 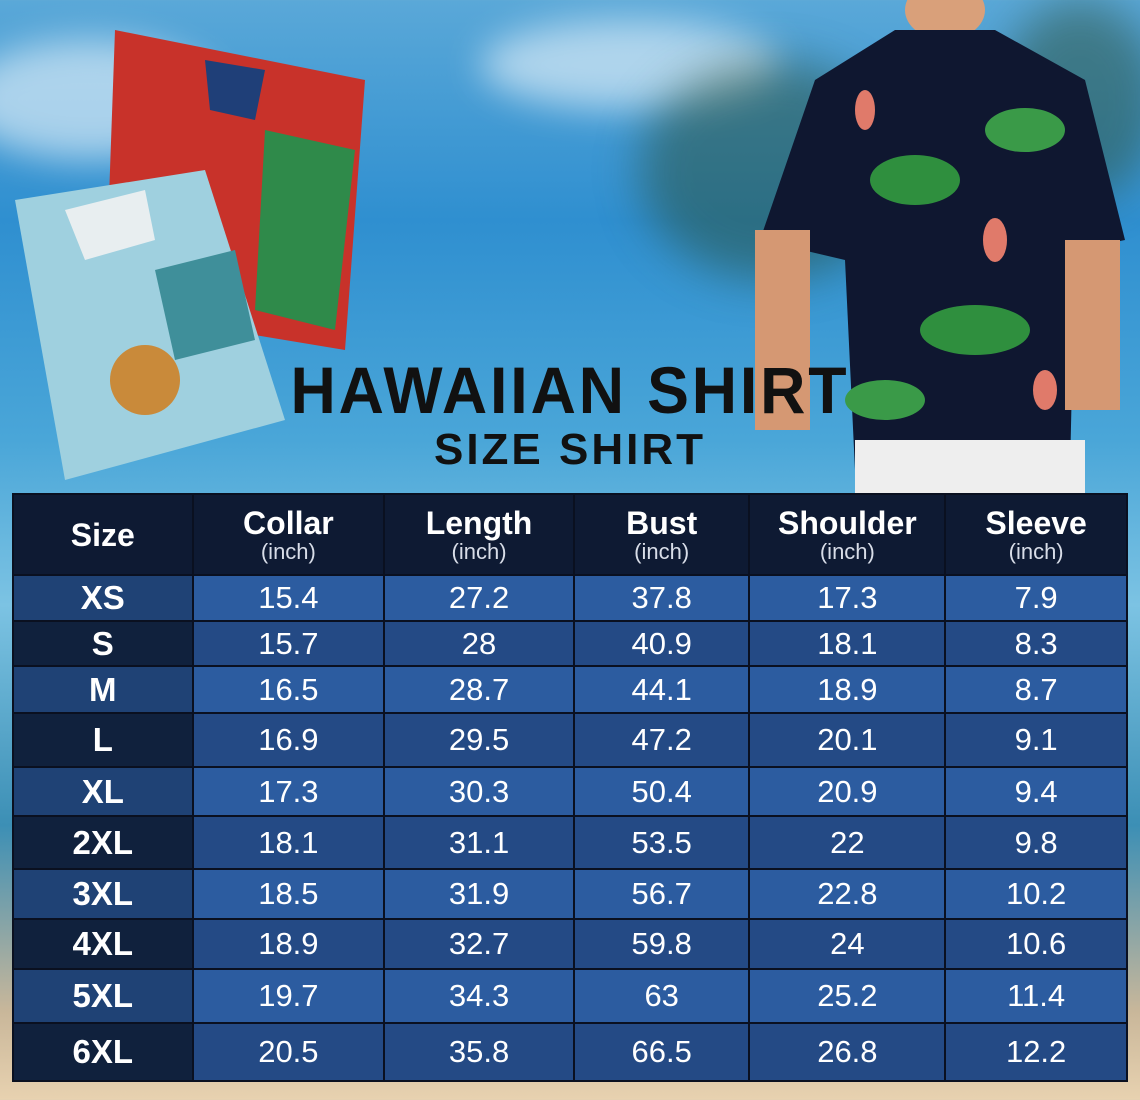 What do you see at coordinates (1036, 894) in the screenshot?
I see `measurement-cell: 10.2` at bounding box center [1036, 894].